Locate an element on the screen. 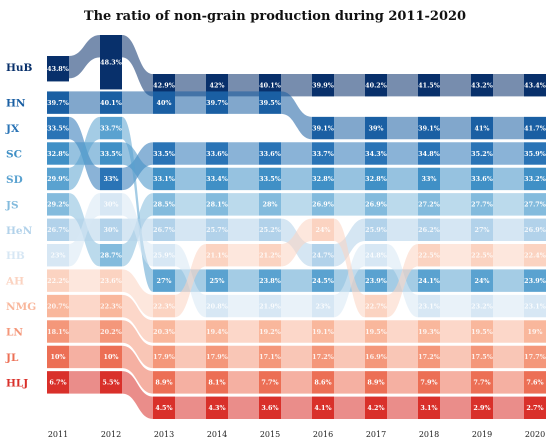 Image resolution: width=550 pixels, height=442 pixels. year-label-2015: 2015 is located at coordinates (270, 434).